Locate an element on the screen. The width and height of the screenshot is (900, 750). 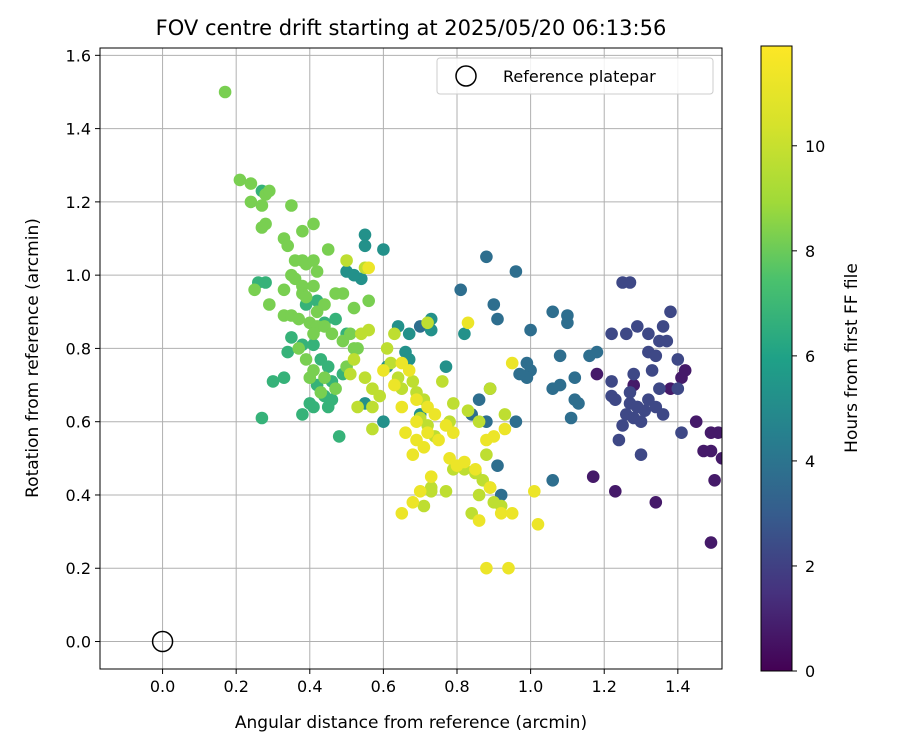
legend-box is located at coordinates (575, 76).